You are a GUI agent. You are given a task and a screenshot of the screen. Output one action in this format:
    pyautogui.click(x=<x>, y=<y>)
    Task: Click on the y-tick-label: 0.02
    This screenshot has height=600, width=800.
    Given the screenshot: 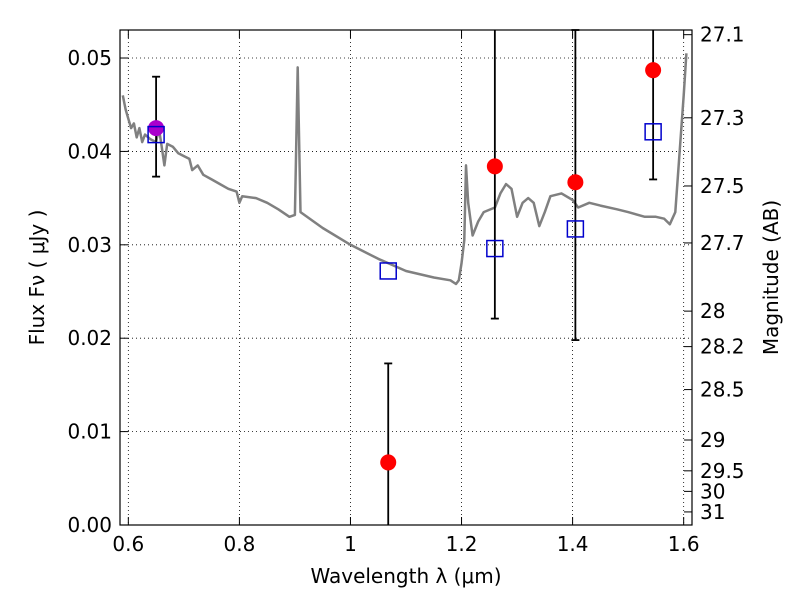 What is the action you would take?
    pyautogui.click(x=89, y=338)
    